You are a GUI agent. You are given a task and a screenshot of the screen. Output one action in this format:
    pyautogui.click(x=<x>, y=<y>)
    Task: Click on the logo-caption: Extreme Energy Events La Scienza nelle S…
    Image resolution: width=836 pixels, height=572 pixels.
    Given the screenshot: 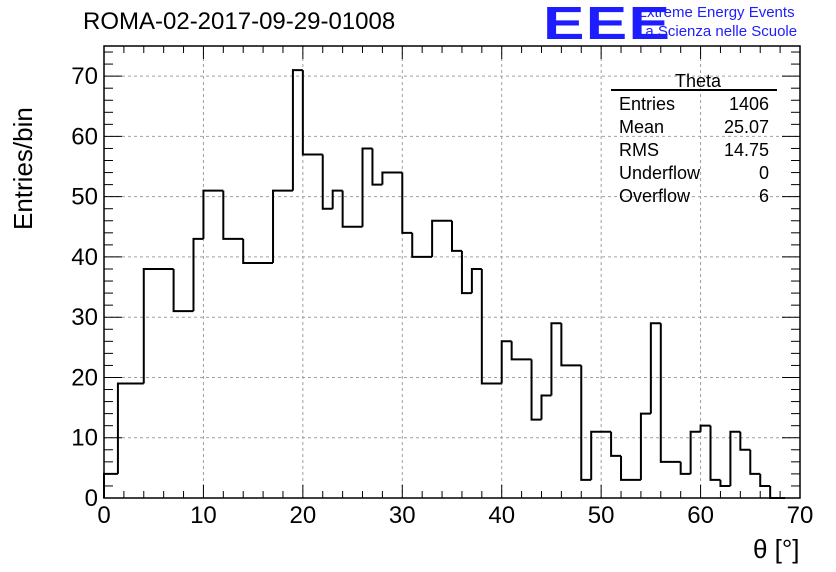 What is the action you would take?
    pyautogui.click(x=717, y=22)
    